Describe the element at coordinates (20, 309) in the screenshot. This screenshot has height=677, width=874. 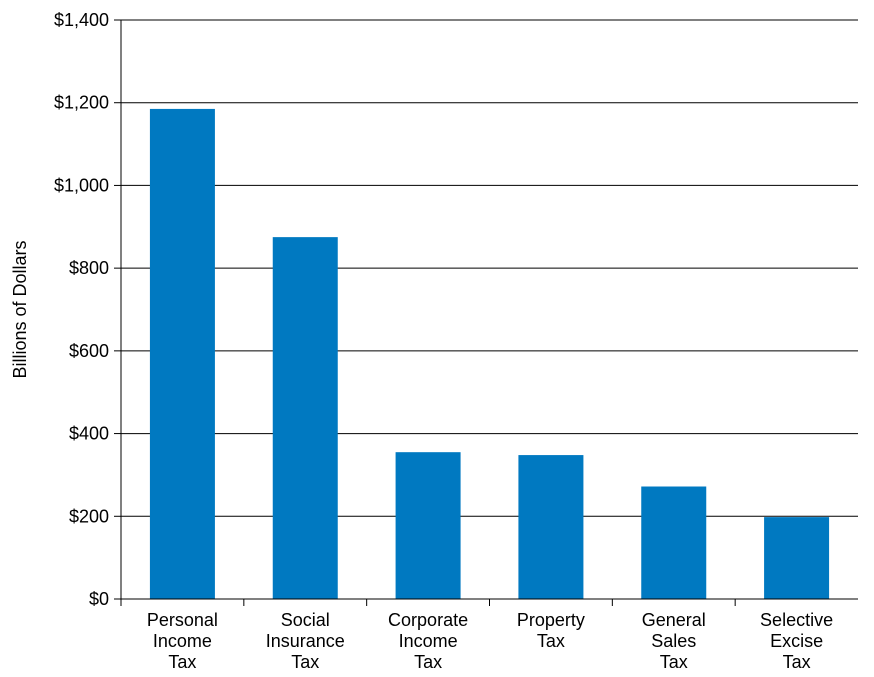
I see `y-axis-title: Billions of Dollars` at that location.